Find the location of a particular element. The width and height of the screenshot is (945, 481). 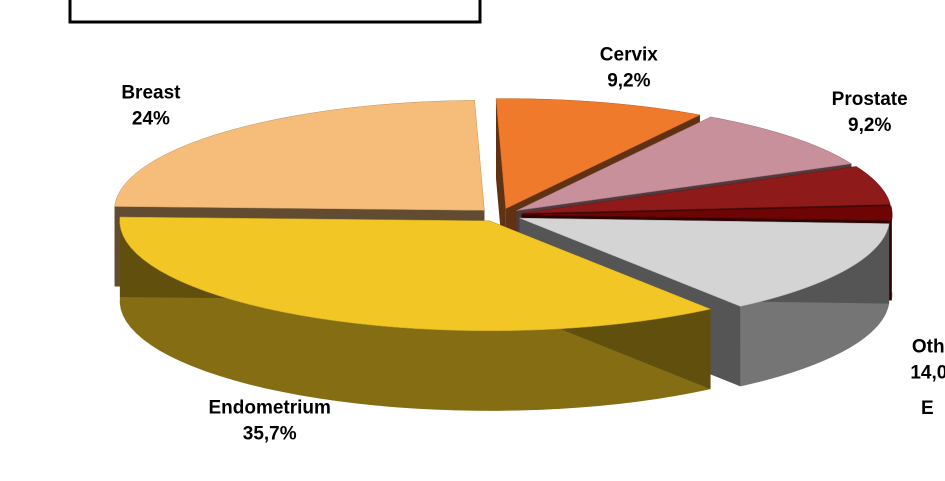

slice-label: Endometrium is located at coordinates (269, 408).